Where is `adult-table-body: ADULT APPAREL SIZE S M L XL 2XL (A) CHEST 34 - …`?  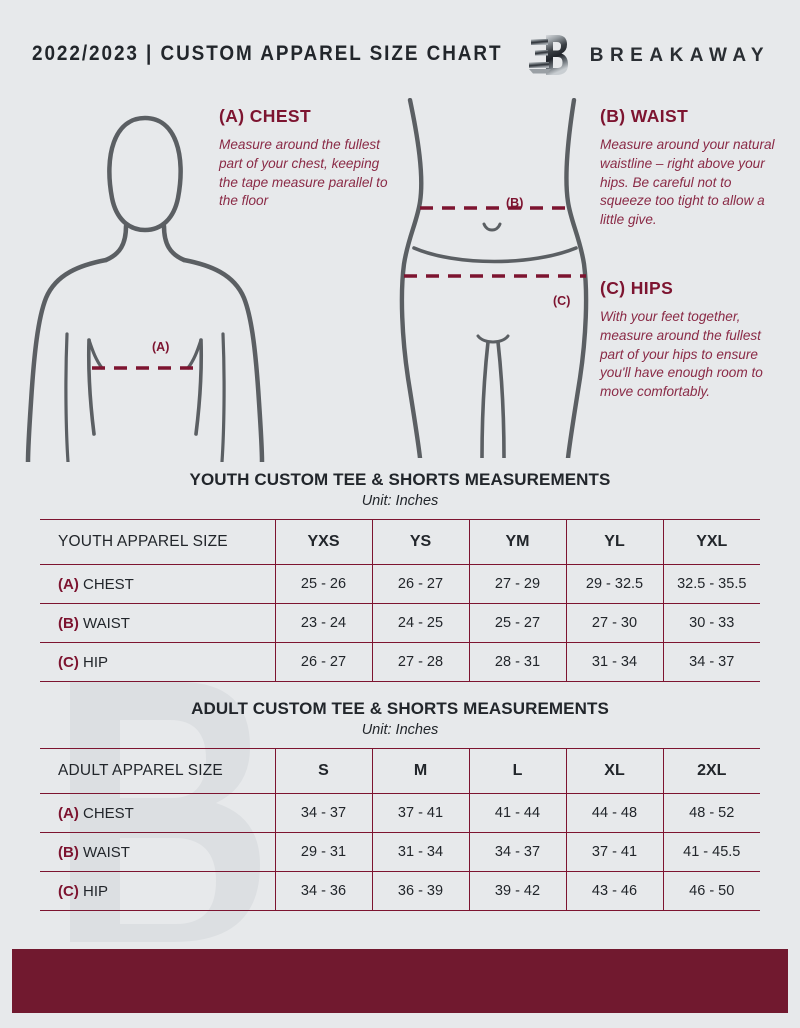
adult-table-body: ADULT APPAREL SIZE S M L XL 2XL (A) CHEST 34 - … is located at coordinates (400, 829).